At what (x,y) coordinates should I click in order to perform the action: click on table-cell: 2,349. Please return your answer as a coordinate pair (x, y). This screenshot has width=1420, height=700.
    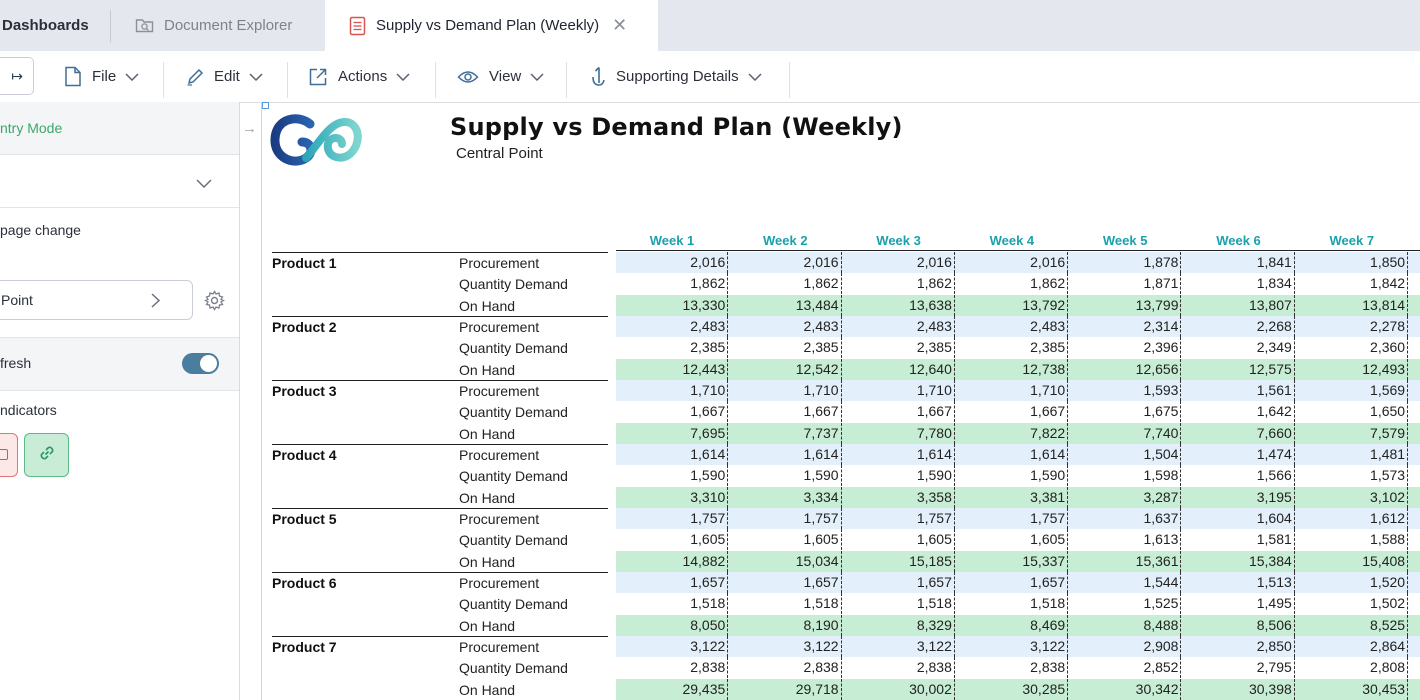
    Looking at the image, I should click on (1239, 348).